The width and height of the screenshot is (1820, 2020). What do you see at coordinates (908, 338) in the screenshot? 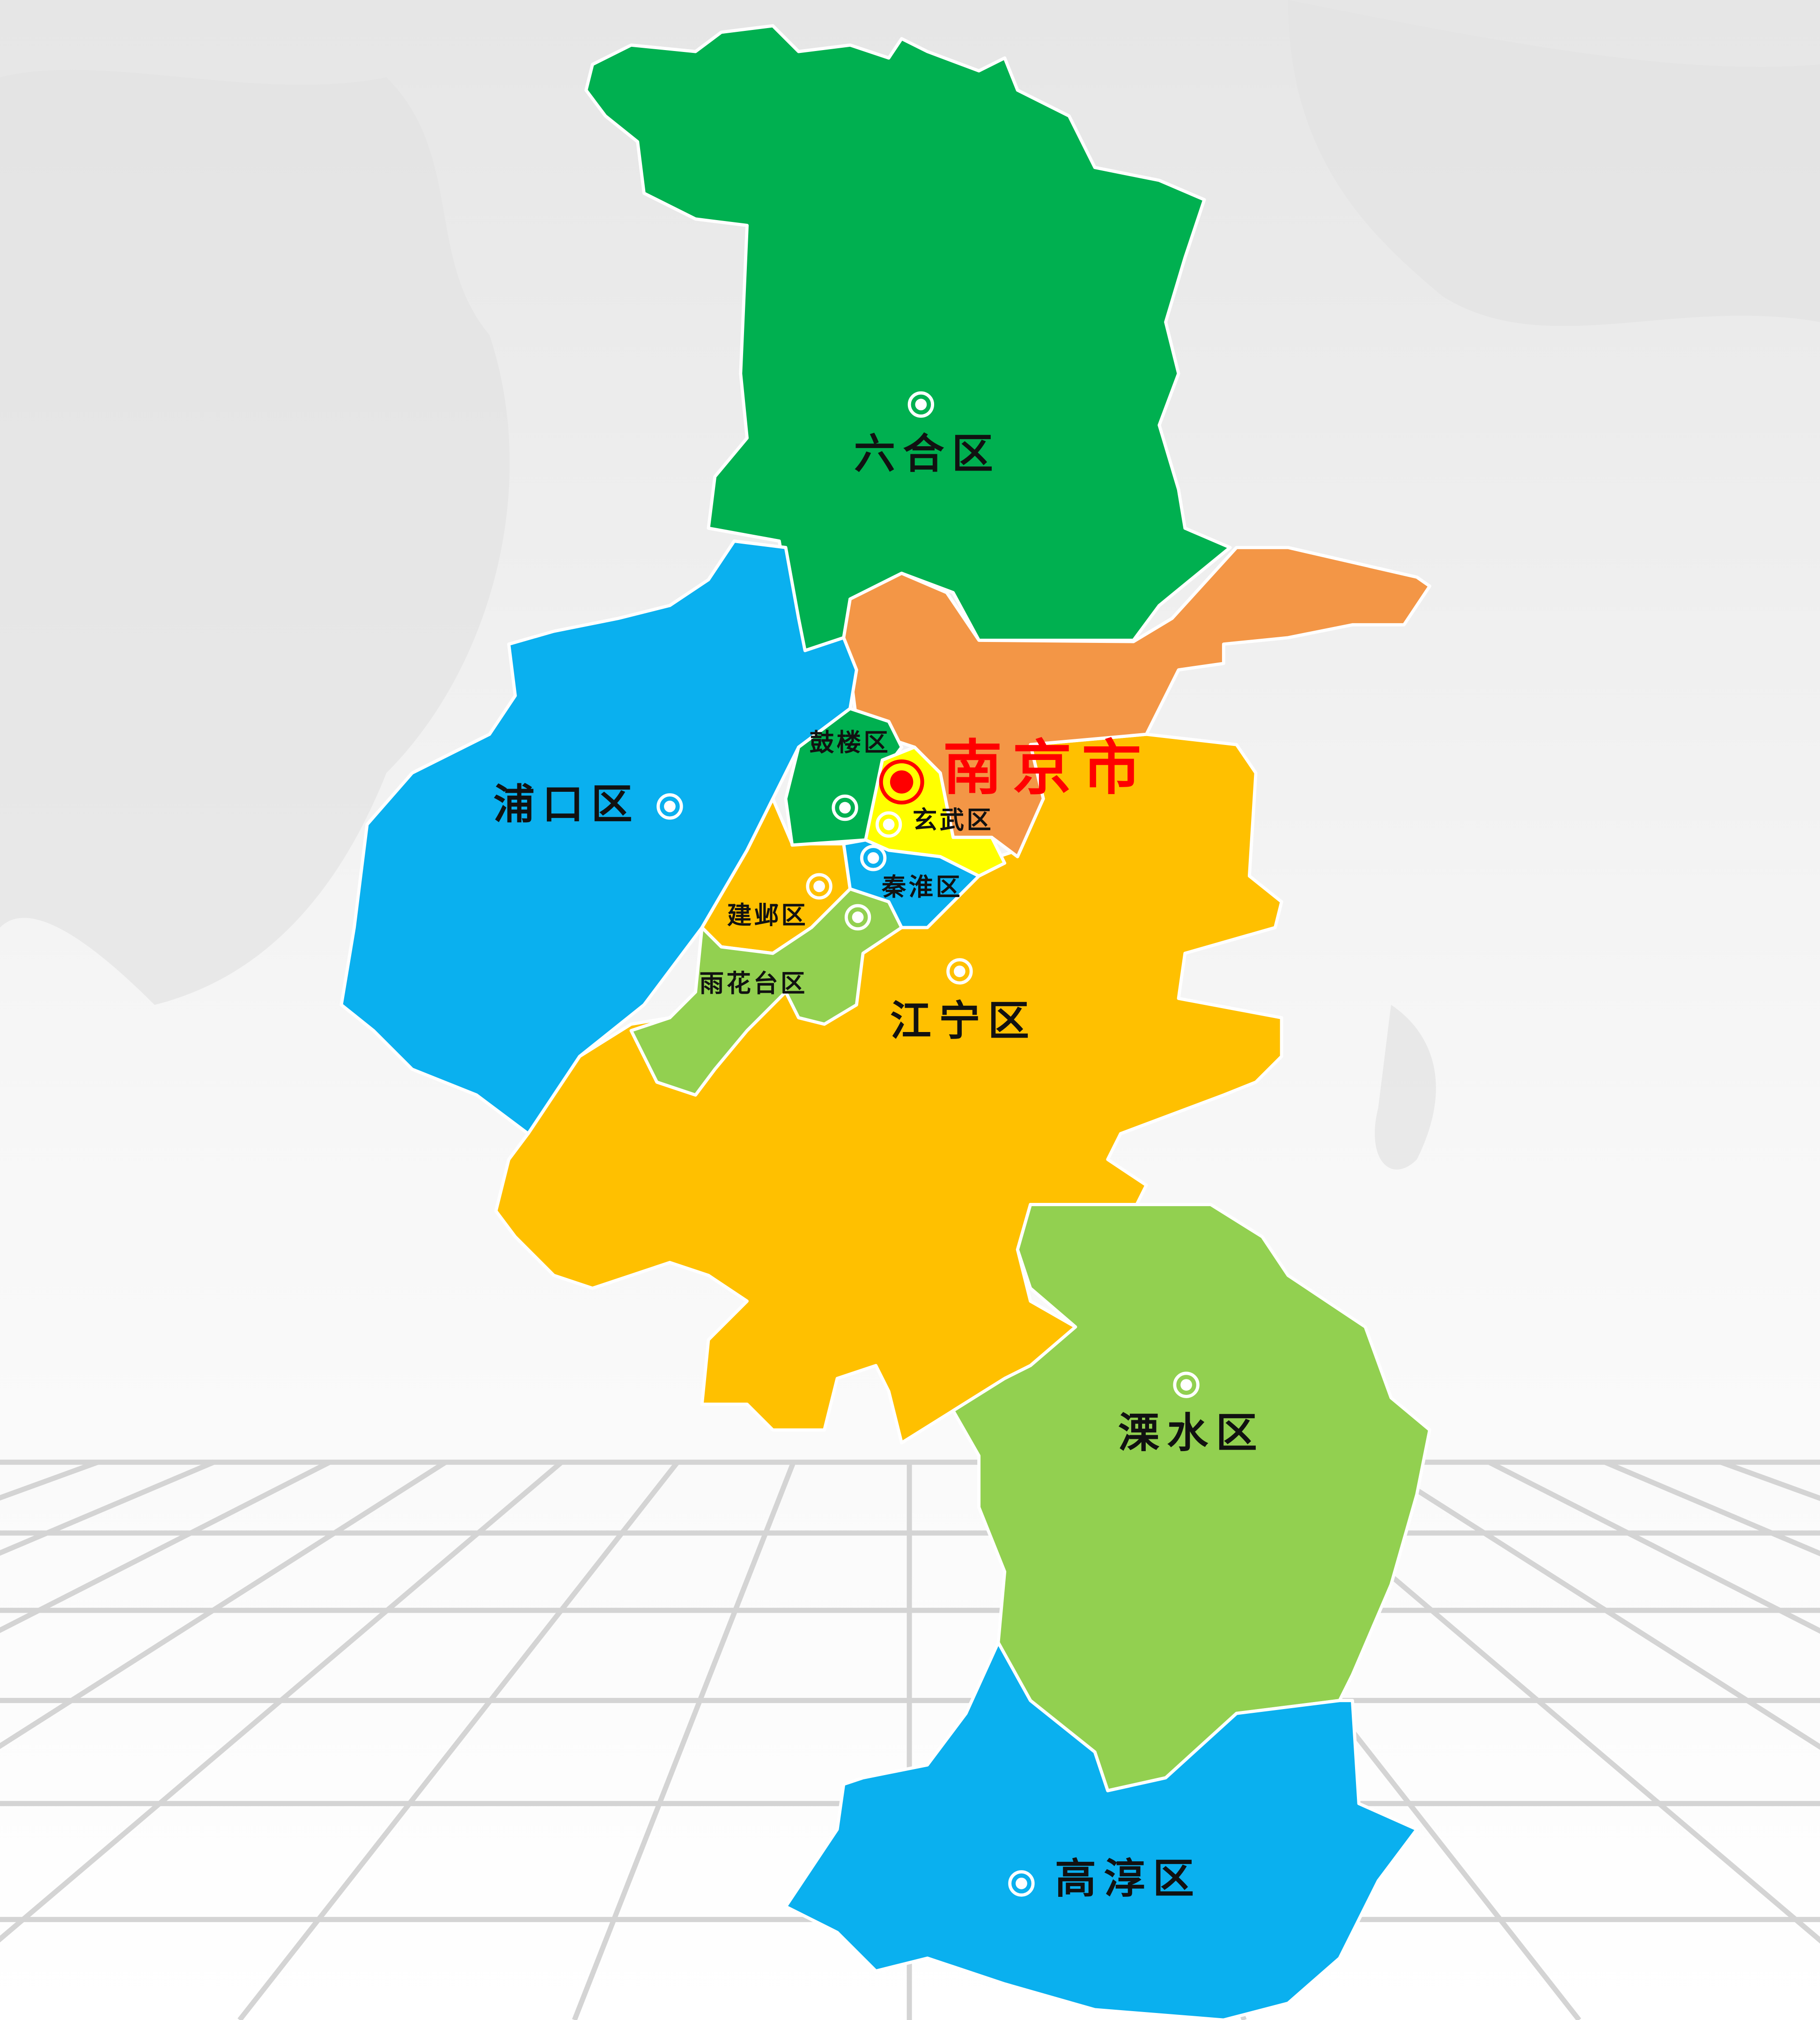
I see `district-liuhe` at bounding box center [908, 338].